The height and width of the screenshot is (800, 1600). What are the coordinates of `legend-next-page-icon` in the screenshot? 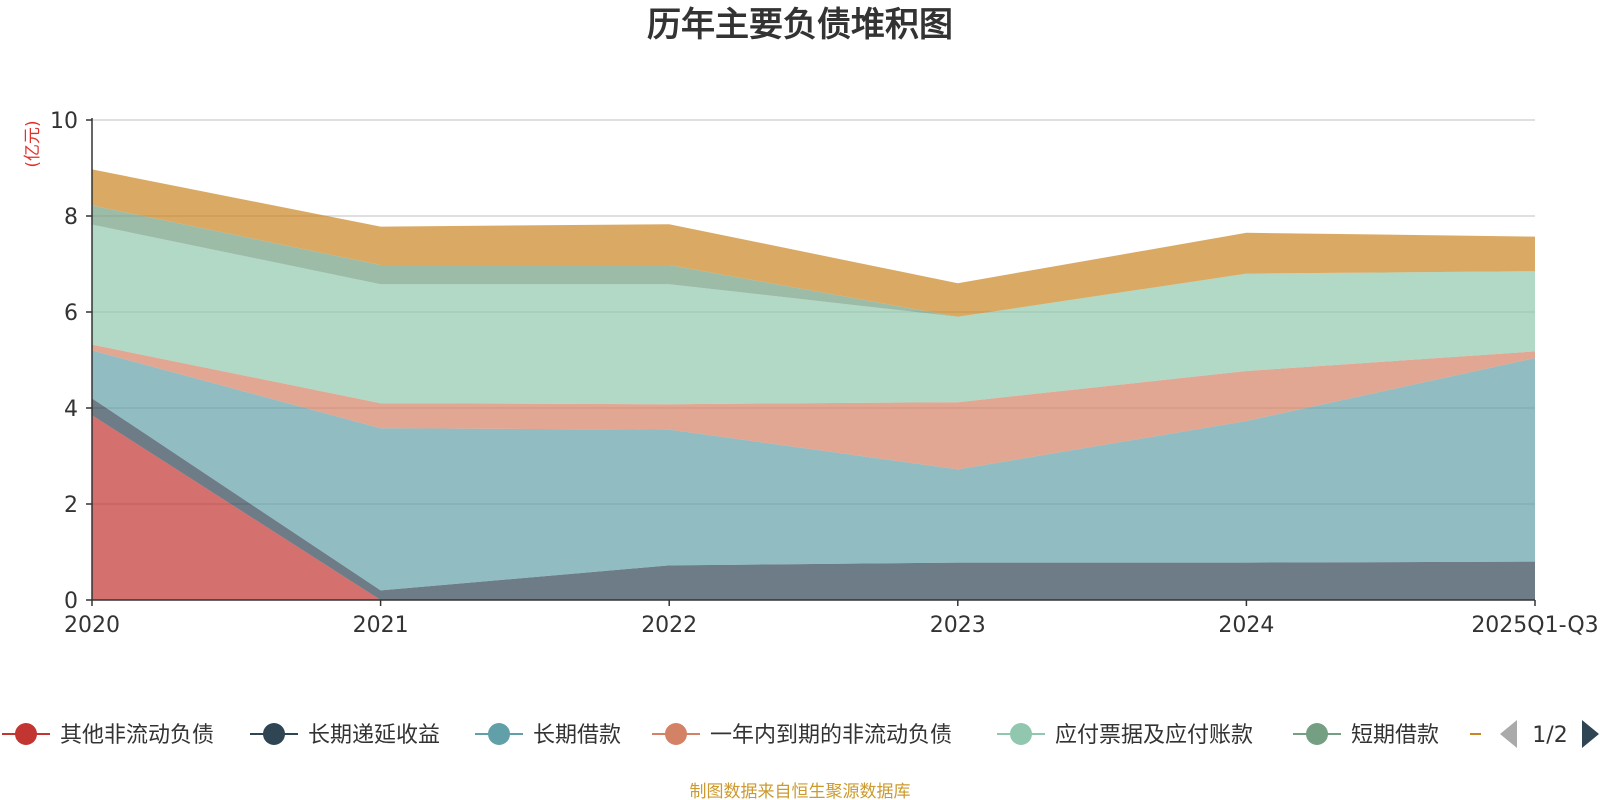 It's located at (1590, 734).